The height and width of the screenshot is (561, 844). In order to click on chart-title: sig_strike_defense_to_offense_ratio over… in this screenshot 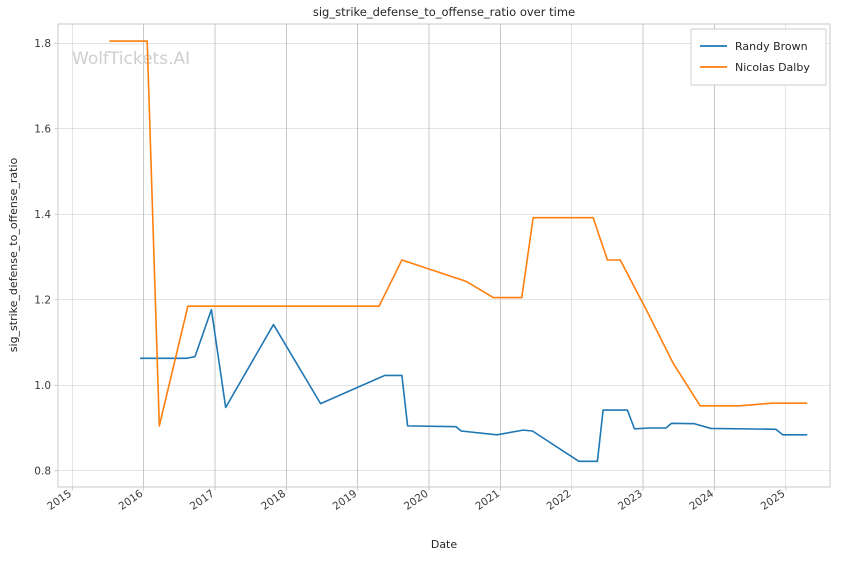, I will do `click(444, 12)`.